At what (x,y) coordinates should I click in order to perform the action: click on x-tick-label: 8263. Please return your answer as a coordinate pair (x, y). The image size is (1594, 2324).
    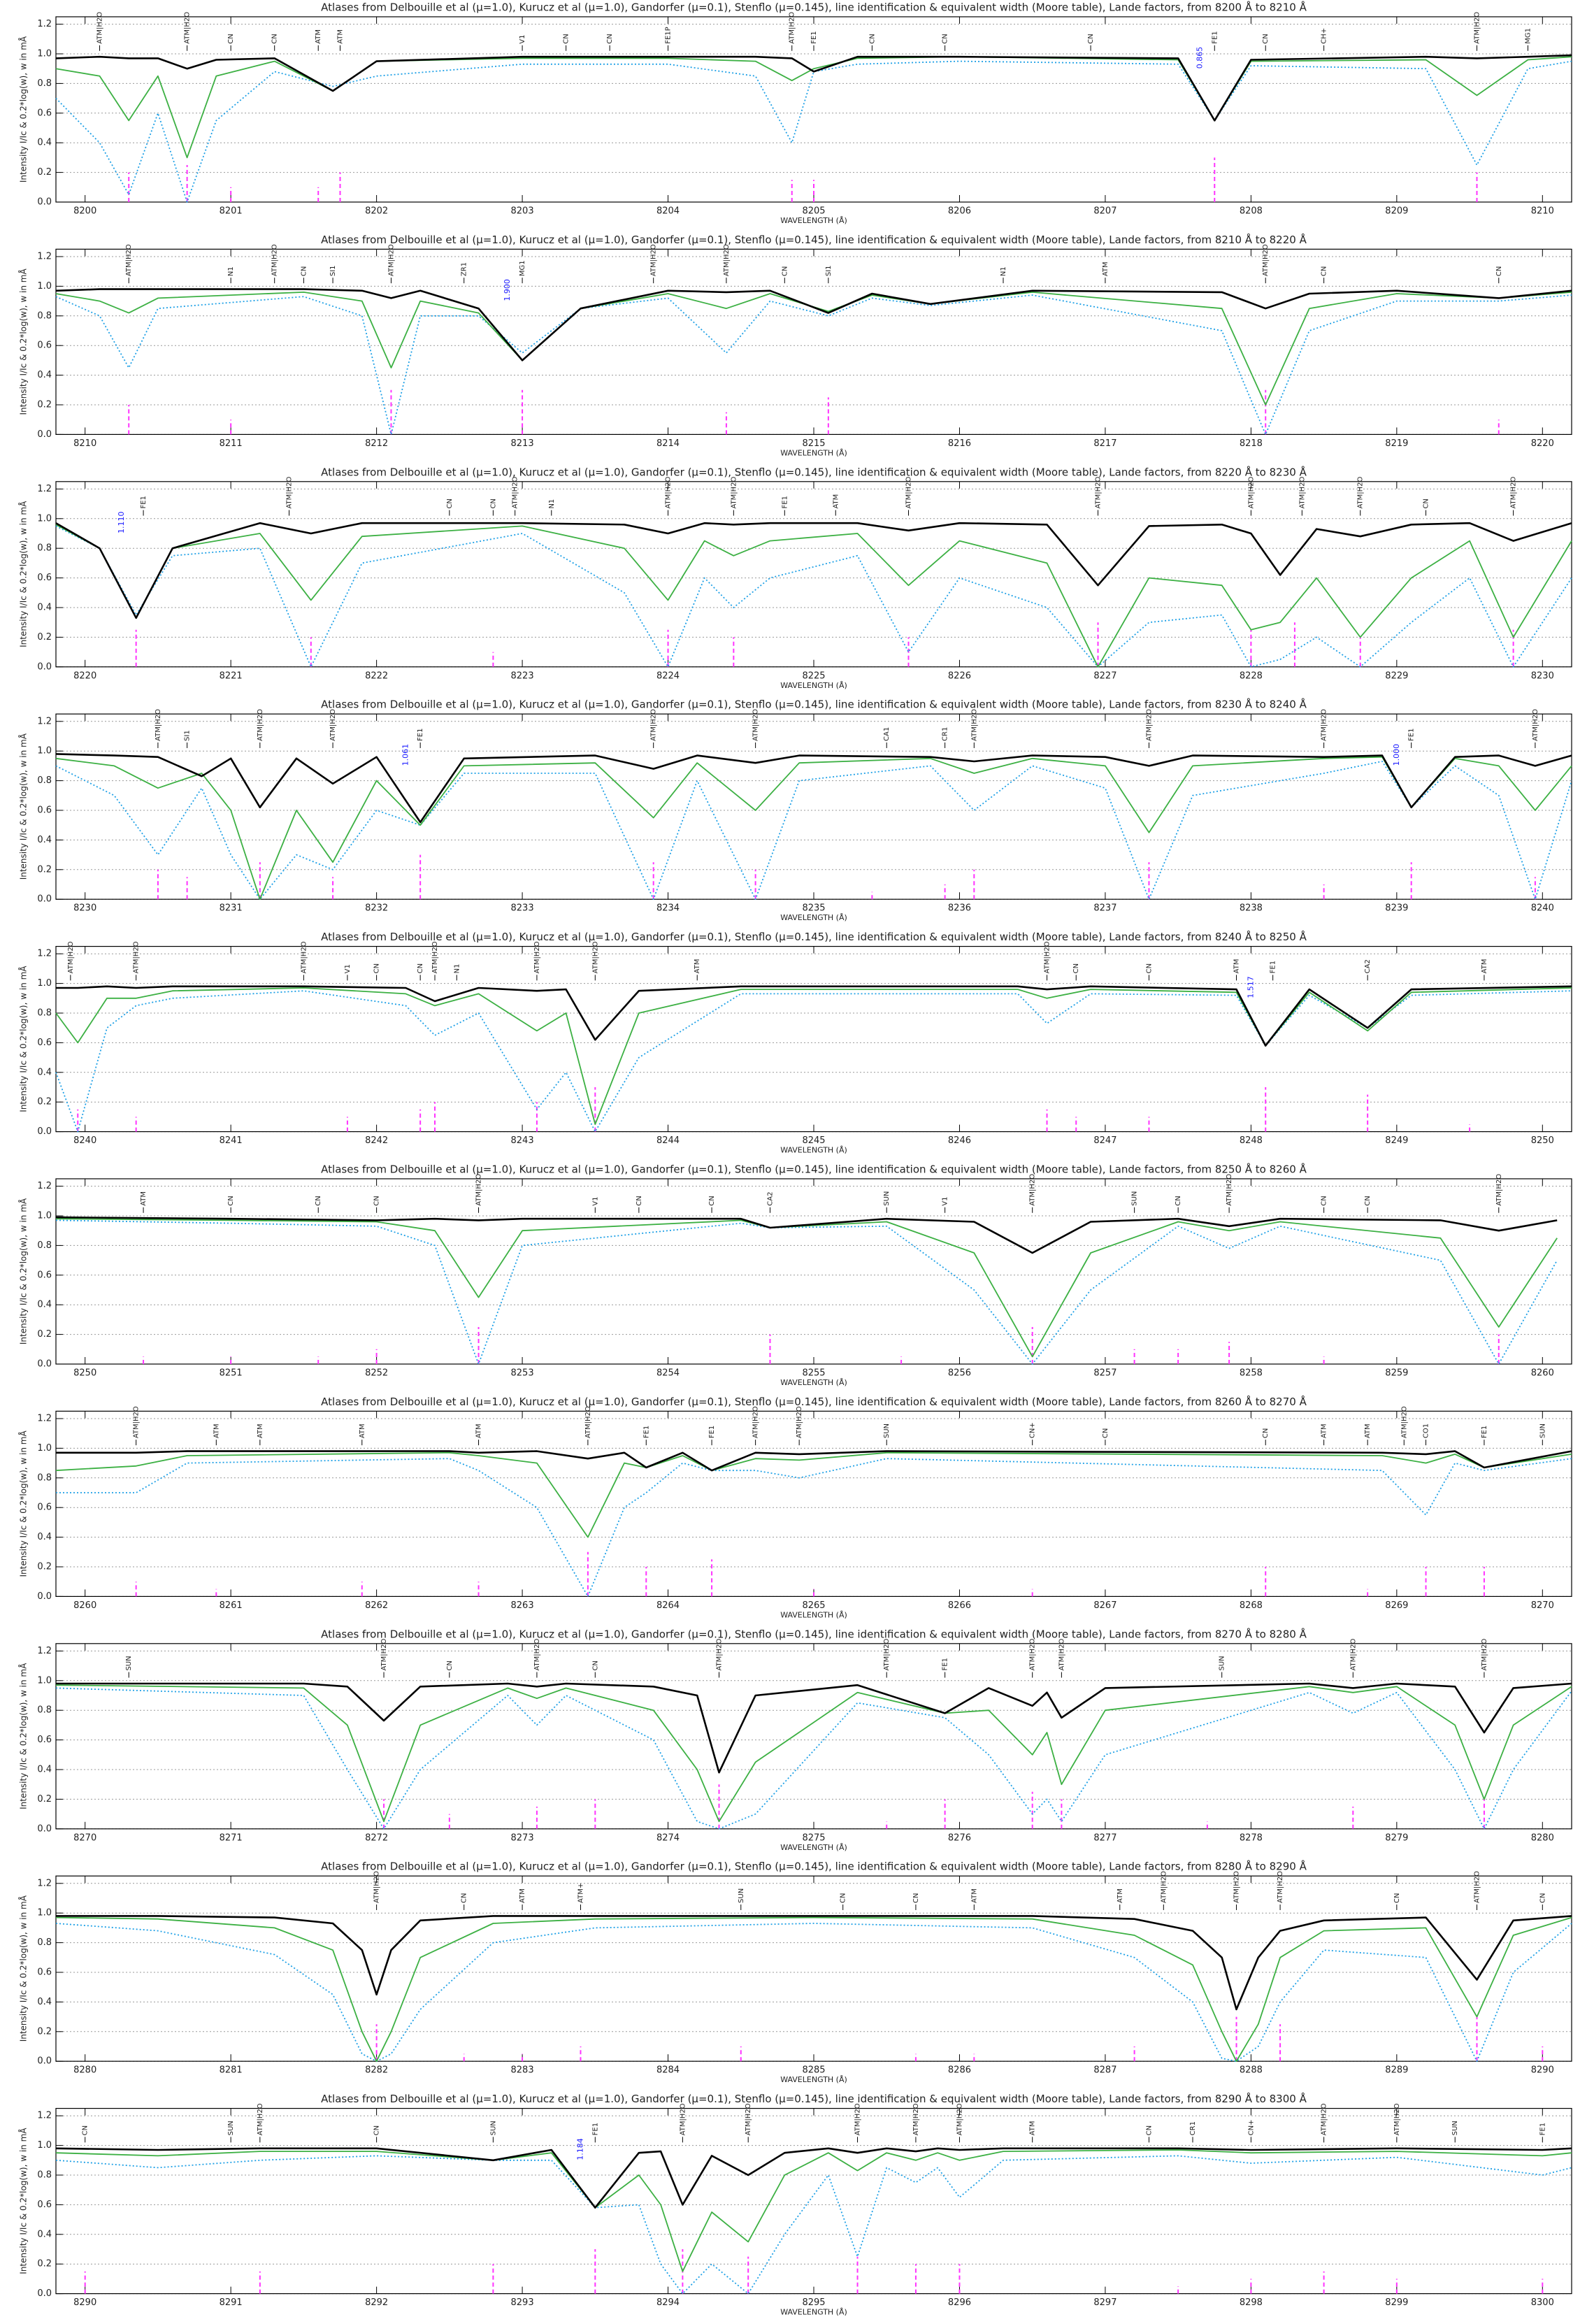
    Looking at the image, I should click on (522, 1605).